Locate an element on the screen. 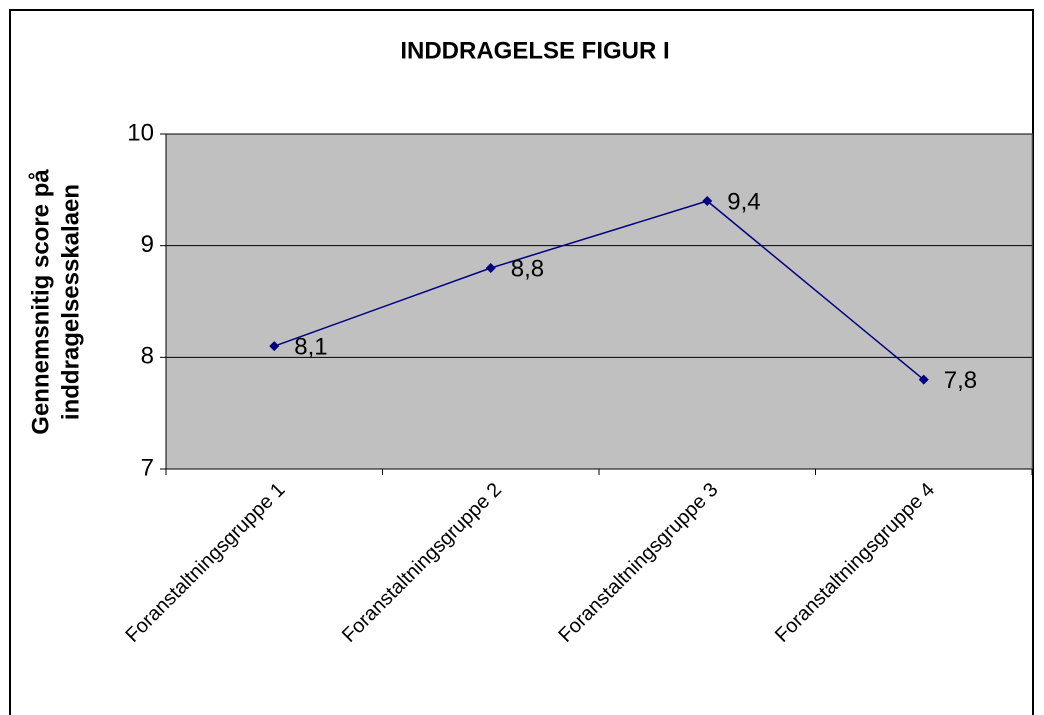 The image size is (1044, 715). data-label: 8,1 is located at coordinates (310, 347).